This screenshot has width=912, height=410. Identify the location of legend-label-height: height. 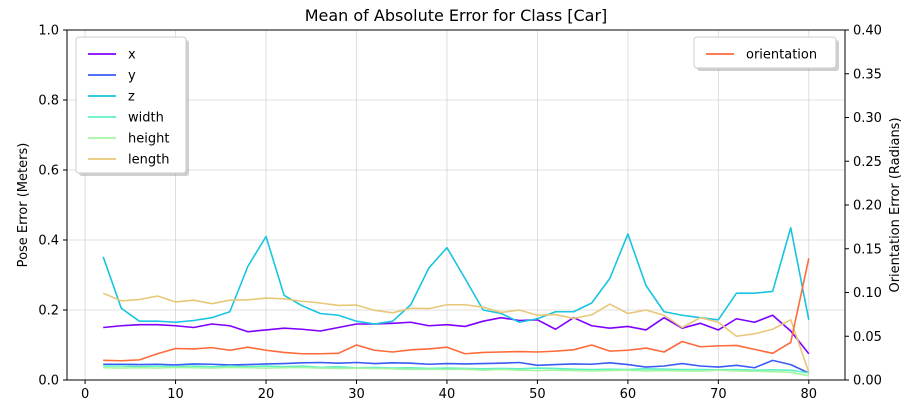
(148, 139).